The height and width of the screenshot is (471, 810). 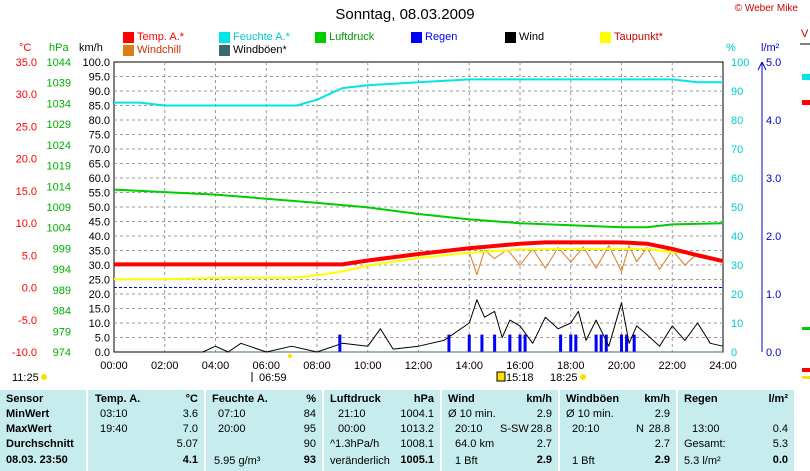 I want to click on sunset-label: 18:25, so click(x=564, y=378).